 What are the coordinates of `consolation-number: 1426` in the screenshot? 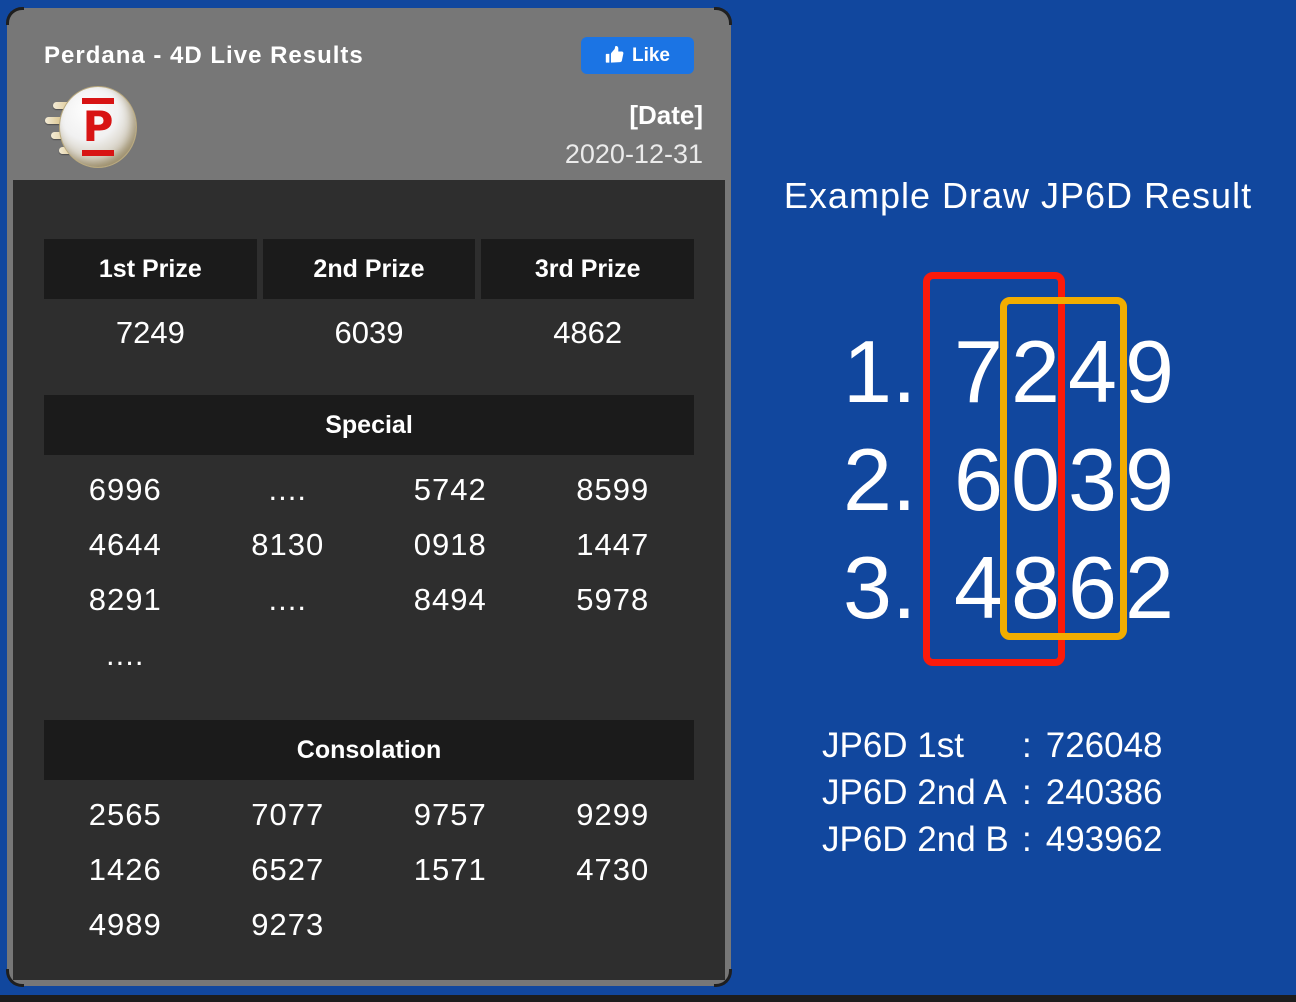 It's located at (125, 869).